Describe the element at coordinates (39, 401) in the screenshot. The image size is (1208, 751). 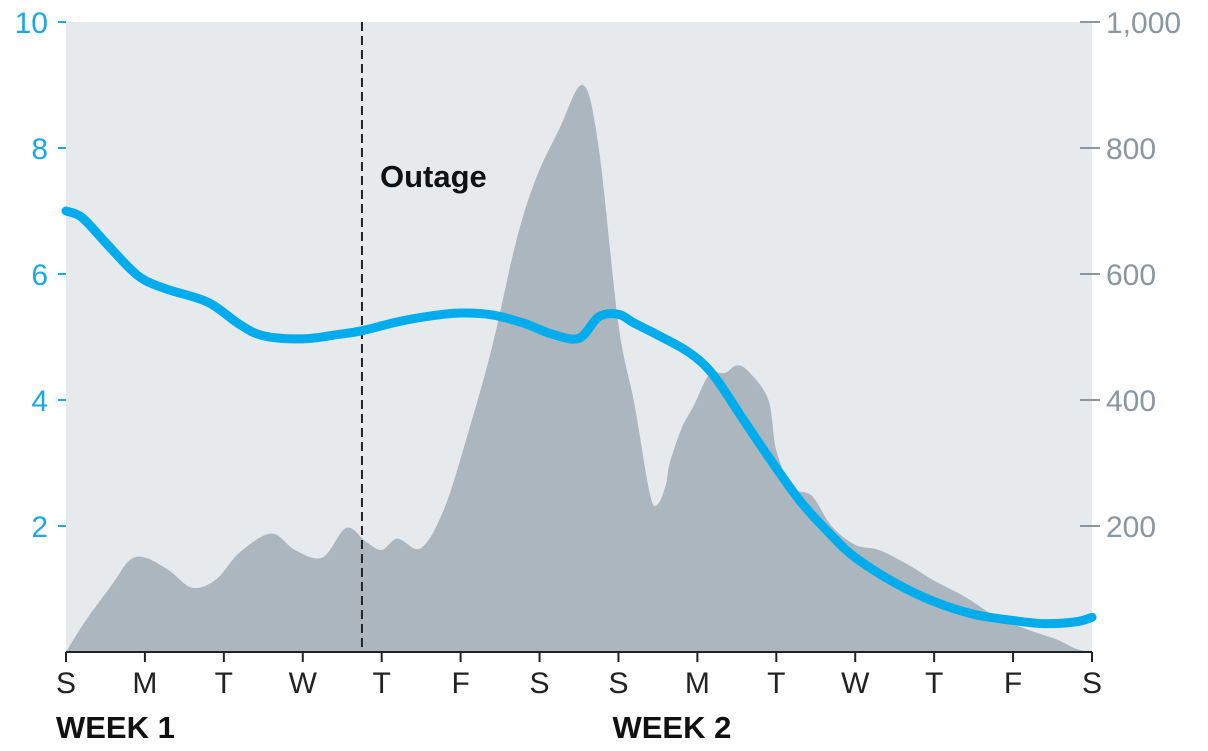
I see `left-axis-tick-label: 4` at that location.